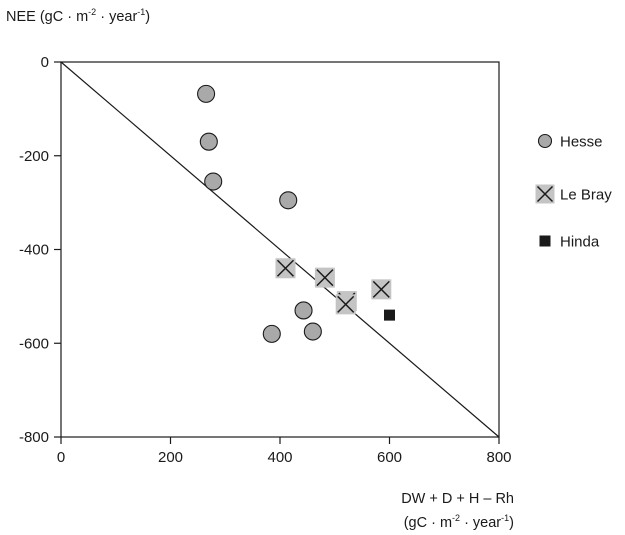 The image size is (625, 535). What do you see at coordinates (170, 457) in the screenshot?
I see `x-tick-label: 200` at bounding box center [170, 457].